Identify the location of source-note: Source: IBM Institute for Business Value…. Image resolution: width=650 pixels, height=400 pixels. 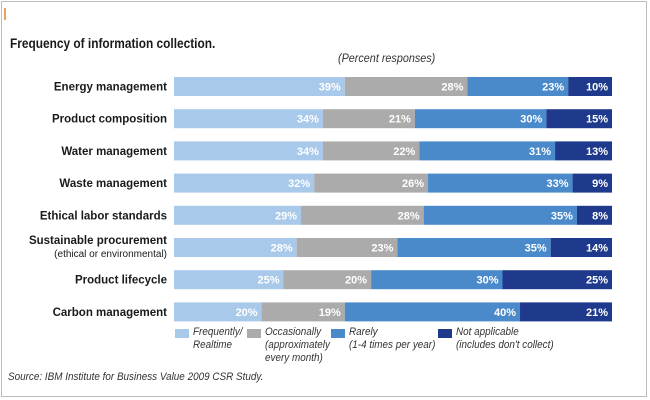
(136, 377).